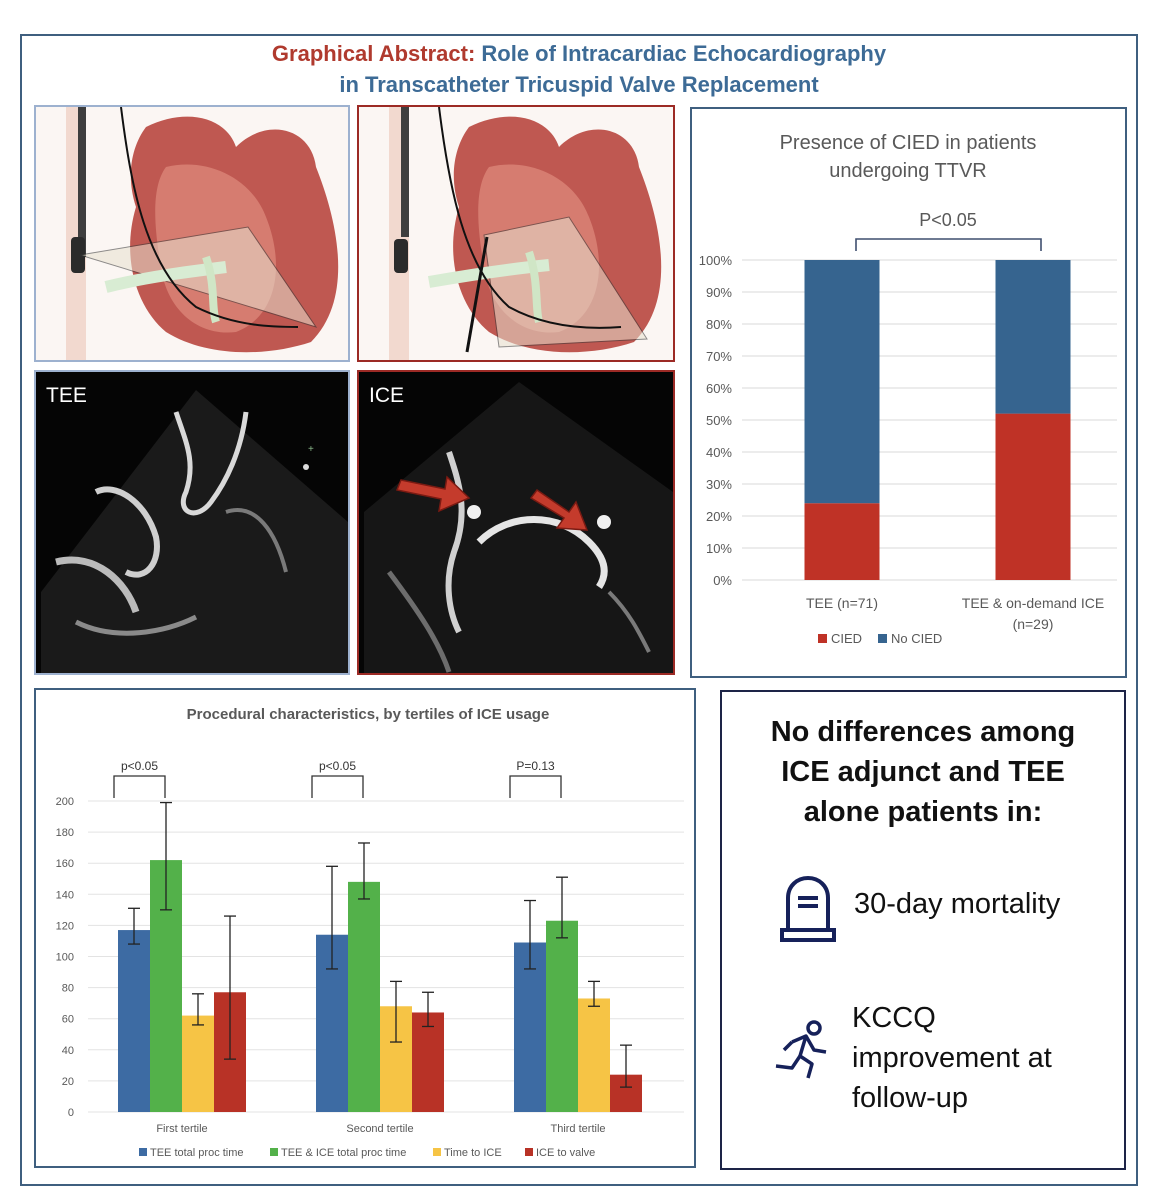  What do you see at coordinates (716, 260) in the screenshot?
I see `cied-ytick-label: 100%` at bounding box center [716, 260].